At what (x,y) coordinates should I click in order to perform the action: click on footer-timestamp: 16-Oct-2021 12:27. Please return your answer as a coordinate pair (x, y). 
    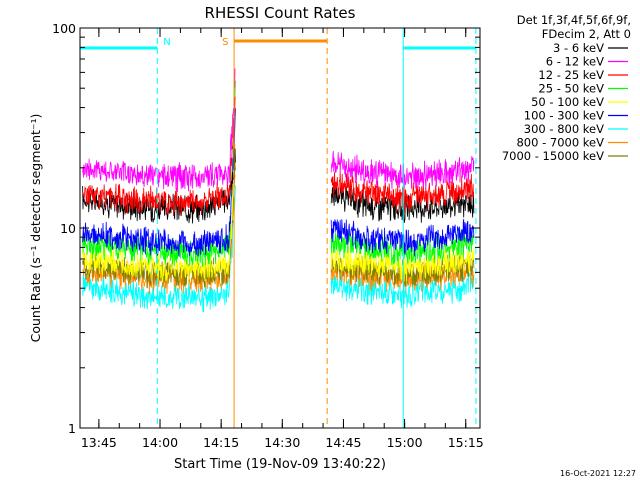
    Looking at the image, I should click on (598, 473).